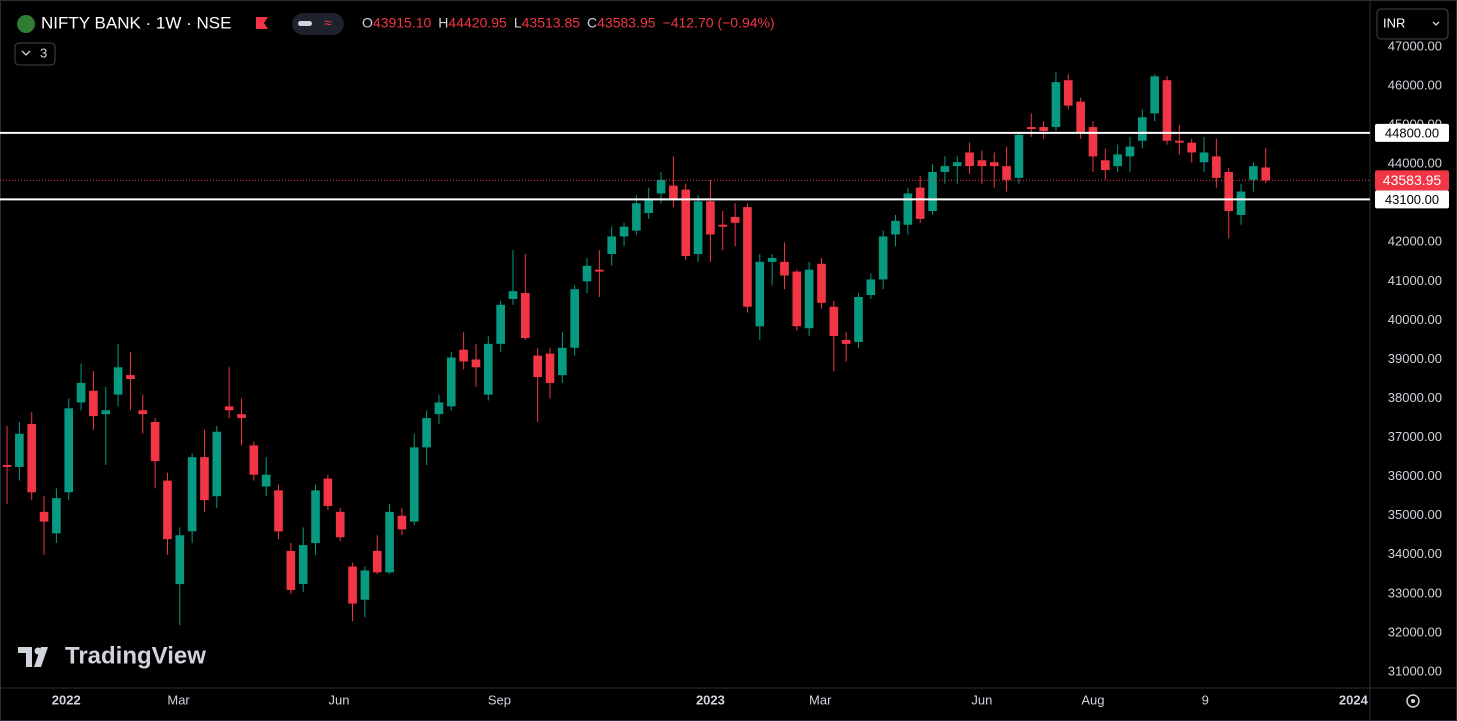 This screenshot has height=721, width=1457. Describe the element at coordinates (305, 23) in the screenshot. I see `toggle-icon` at that location.